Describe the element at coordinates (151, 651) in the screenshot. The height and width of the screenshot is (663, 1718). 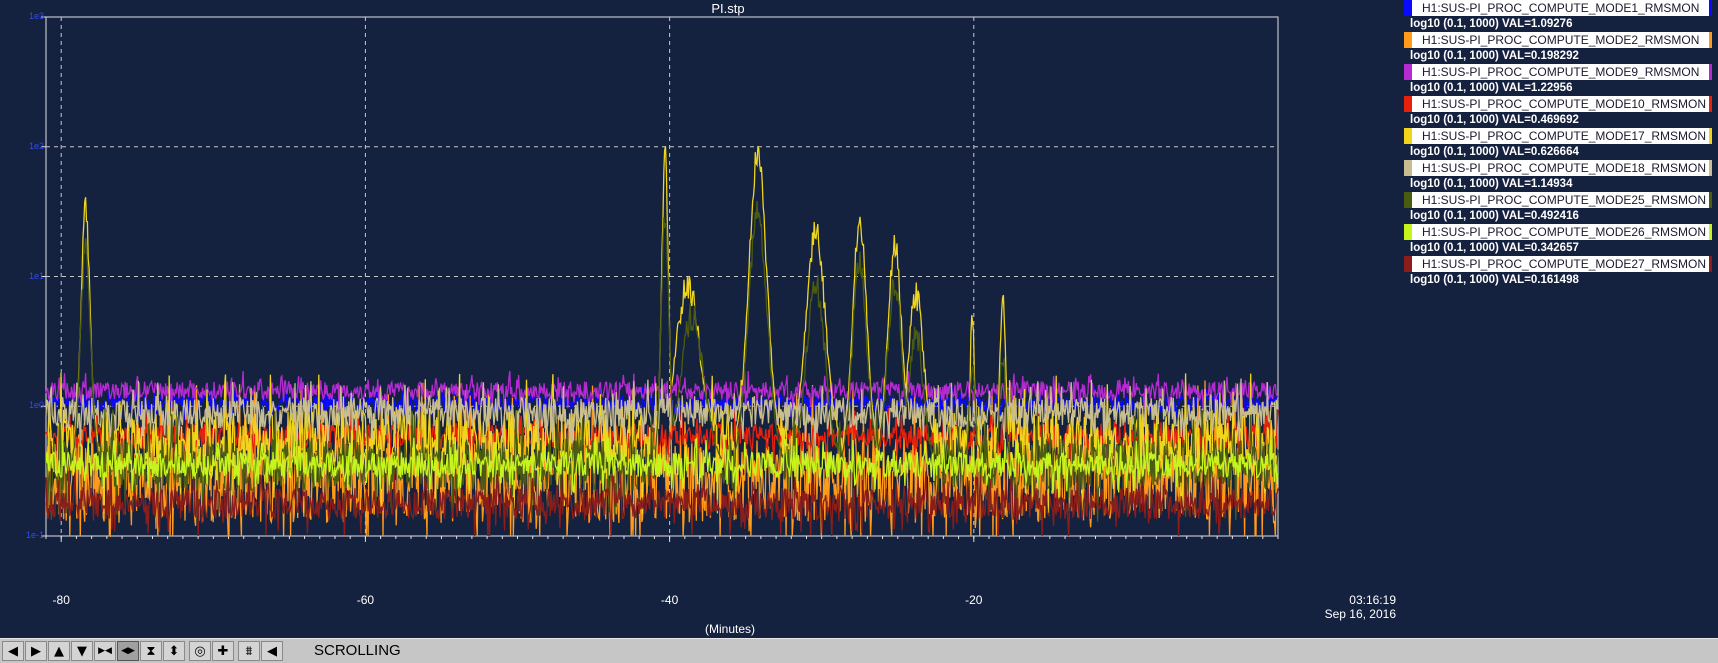
I see `expand-vertical-icon: ⧗` at that location.